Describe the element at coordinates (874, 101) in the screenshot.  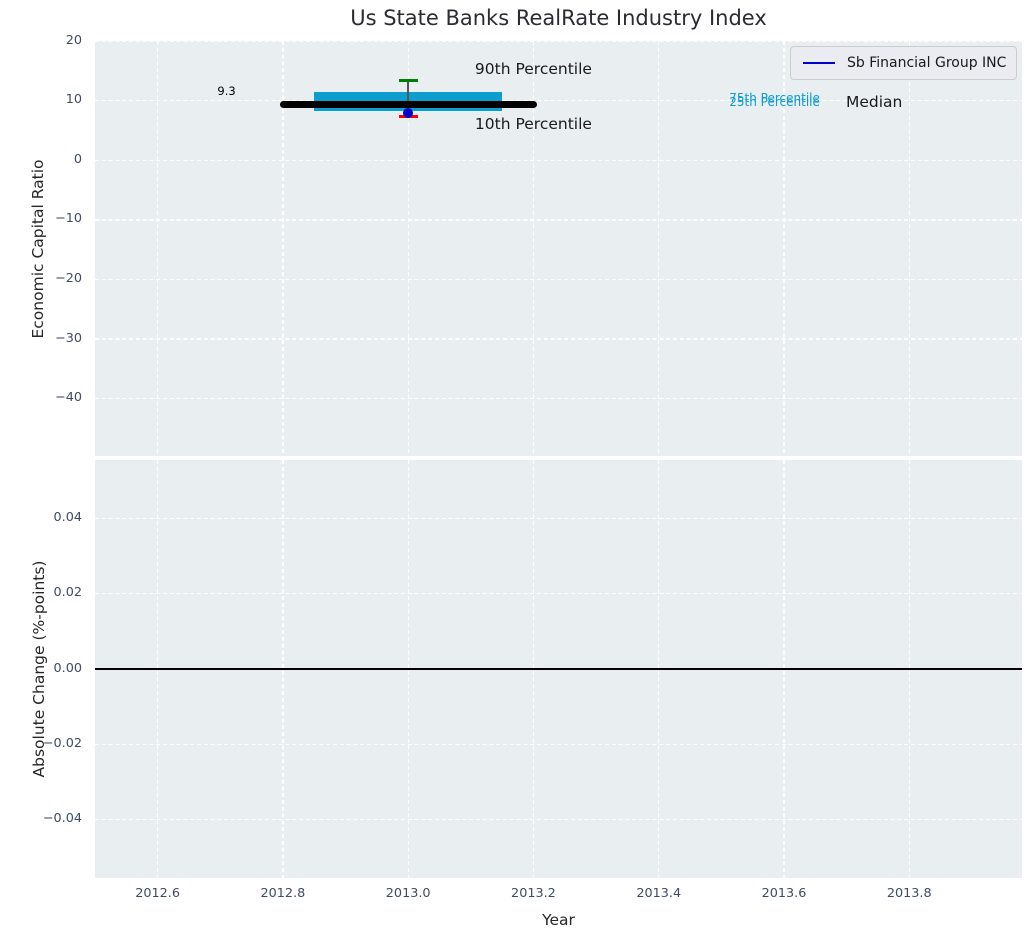
I see `annotation: Median` at that location.